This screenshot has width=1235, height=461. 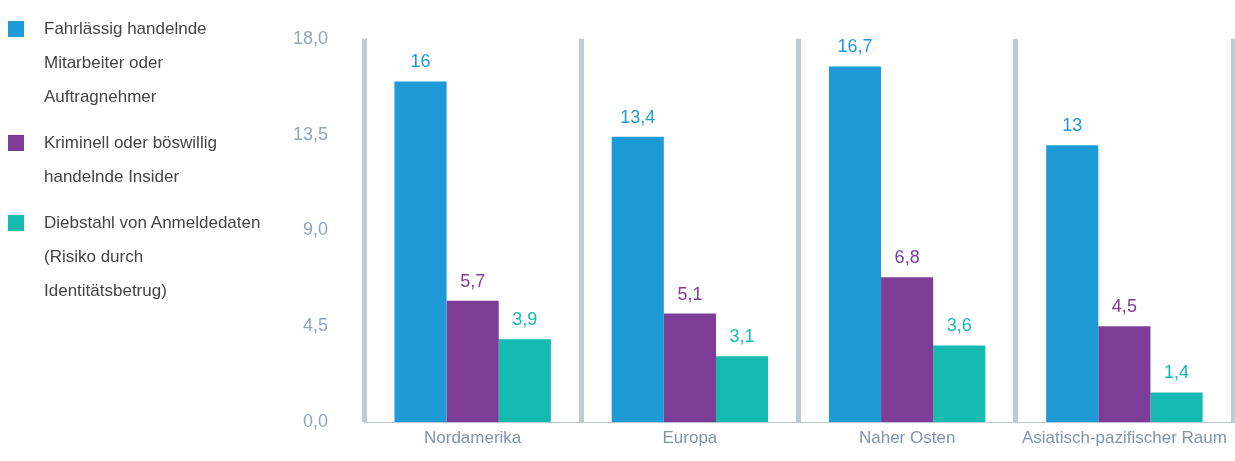 What do you see at coordinates (310, 133) in the screenshot?
I see `y-tick-label: 13,5` at bounding box center [310, 133].